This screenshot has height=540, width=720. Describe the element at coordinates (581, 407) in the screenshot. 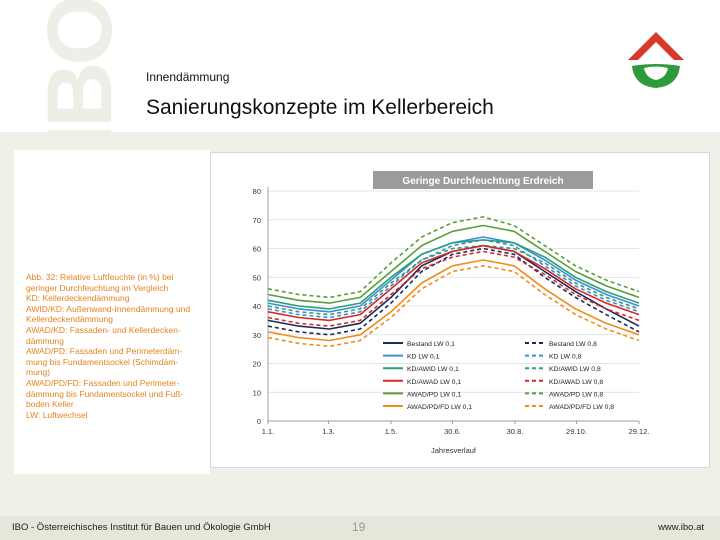

I see `legend-entry: AWAD/PD/FD LW 0,8` at that location.